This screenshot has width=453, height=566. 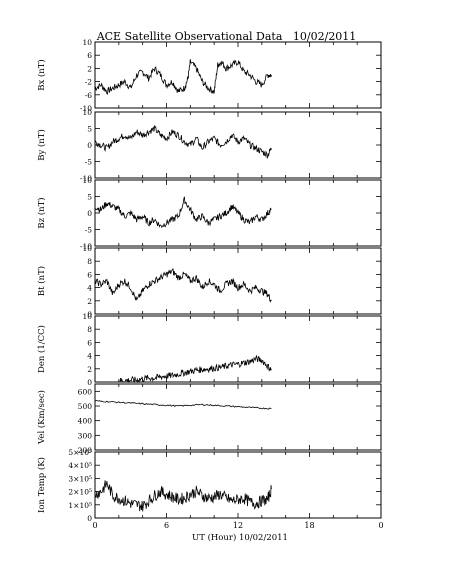 What do you see at coordinates (240, 537) in the screenshot?
I see `x-axis-label: UT (Hour) 10/02/2011` at bounding box center [240, 537].